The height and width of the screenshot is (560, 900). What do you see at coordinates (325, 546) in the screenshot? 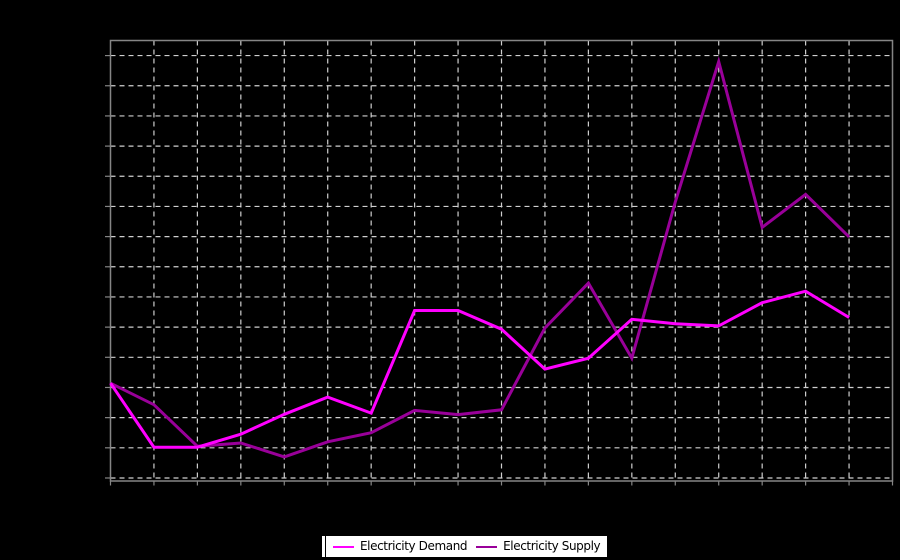
I see `legend-border-line` at bounding box center [325, 546].